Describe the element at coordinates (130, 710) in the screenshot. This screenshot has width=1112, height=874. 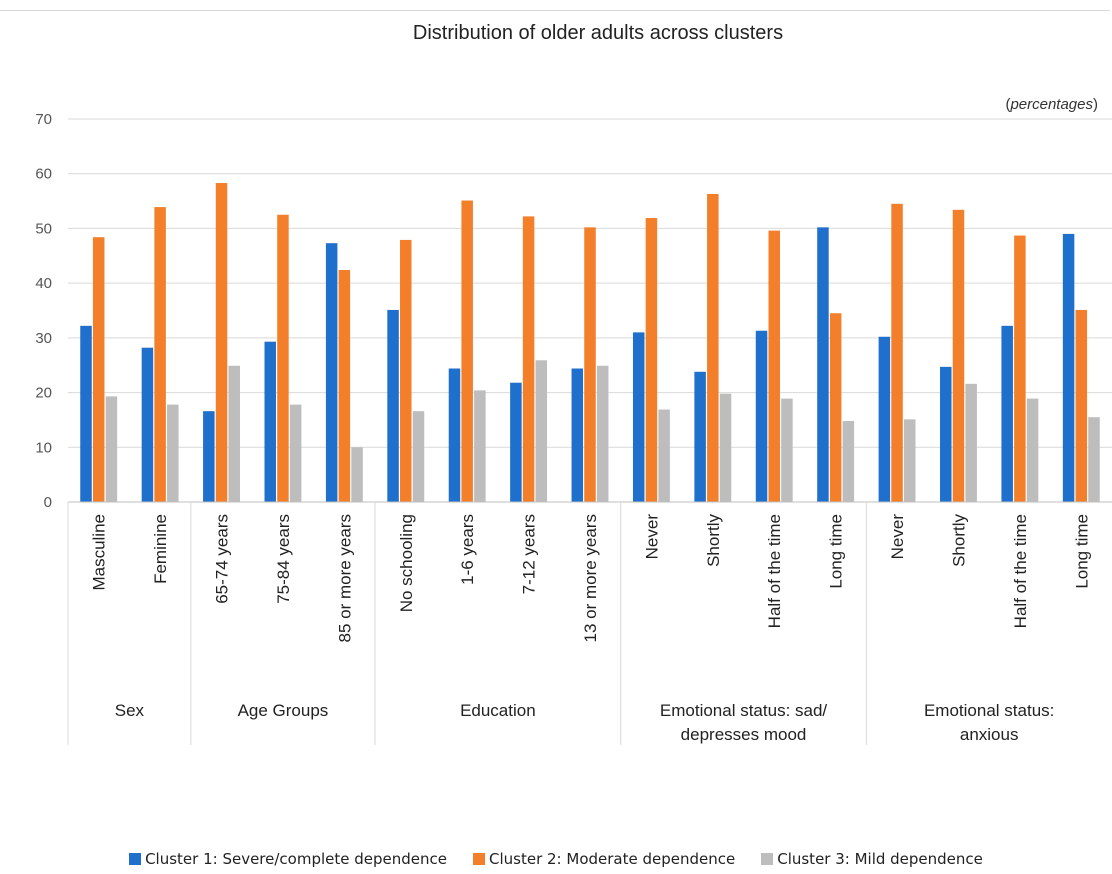
I see `group-label: Sex` at that location.